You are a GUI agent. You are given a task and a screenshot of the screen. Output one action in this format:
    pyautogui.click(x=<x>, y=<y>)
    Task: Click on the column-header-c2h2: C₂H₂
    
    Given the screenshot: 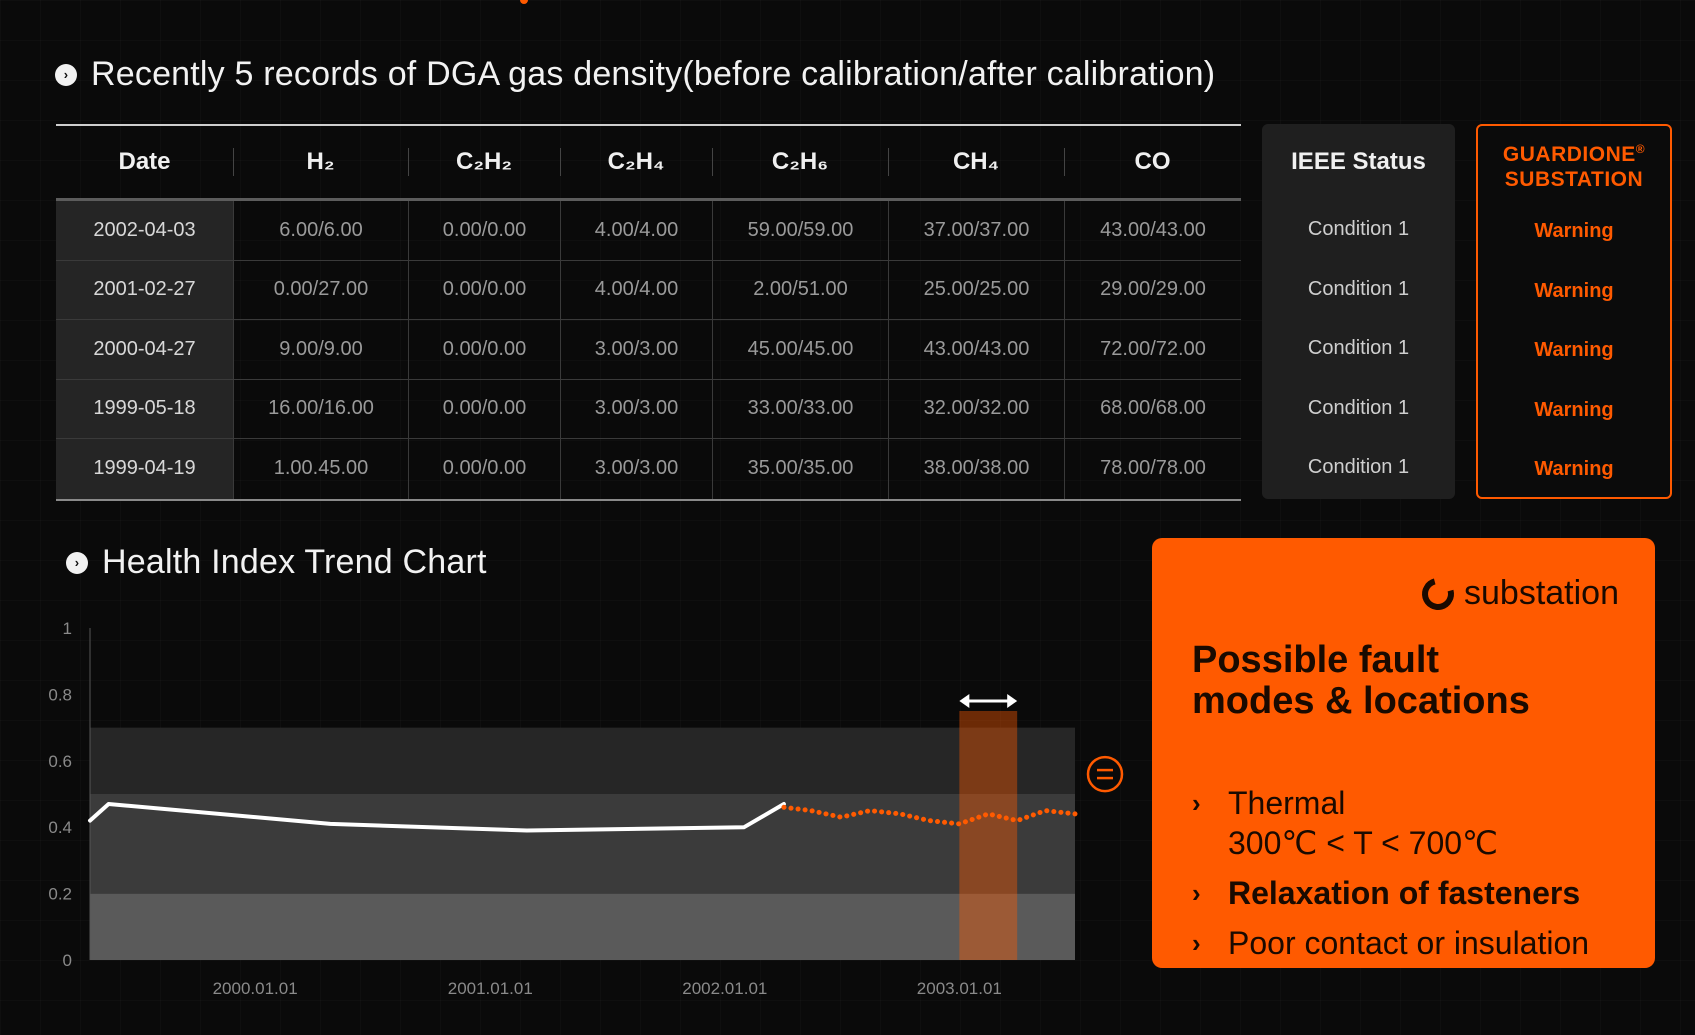 What is the action you would take?
    pyautogui.click(x=484, y=162)
    